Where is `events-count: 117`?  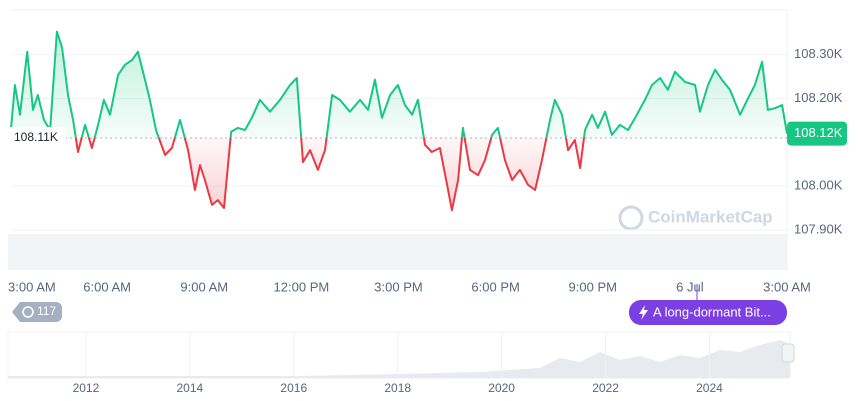
events-count: 117 is located at coordinates (46, 311).